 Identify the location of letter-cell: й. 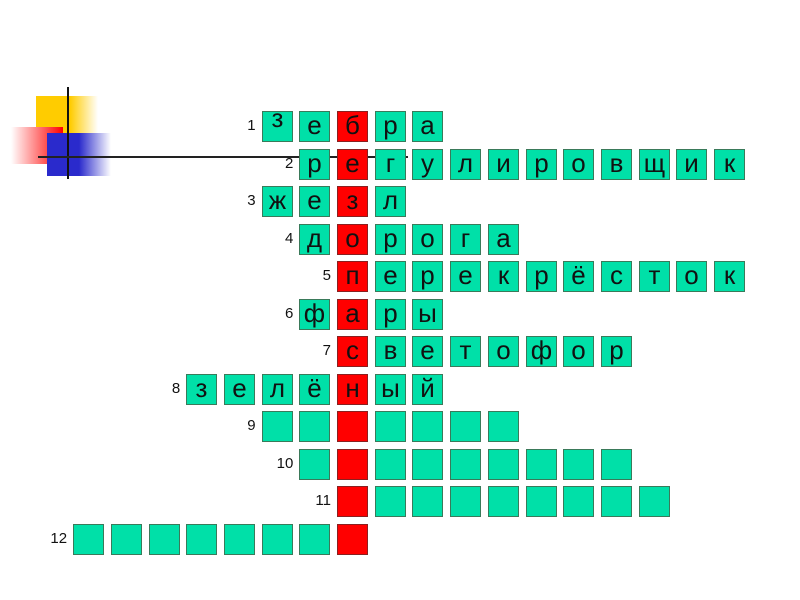
(427, 389).